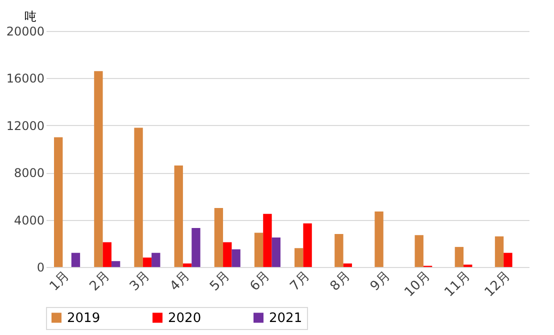 This screenshot has height=335, width=554. What do you see at coordinates (285, 318) in the screenshot?
I see `legend-label: 2021` at bounding box center [285, 318].